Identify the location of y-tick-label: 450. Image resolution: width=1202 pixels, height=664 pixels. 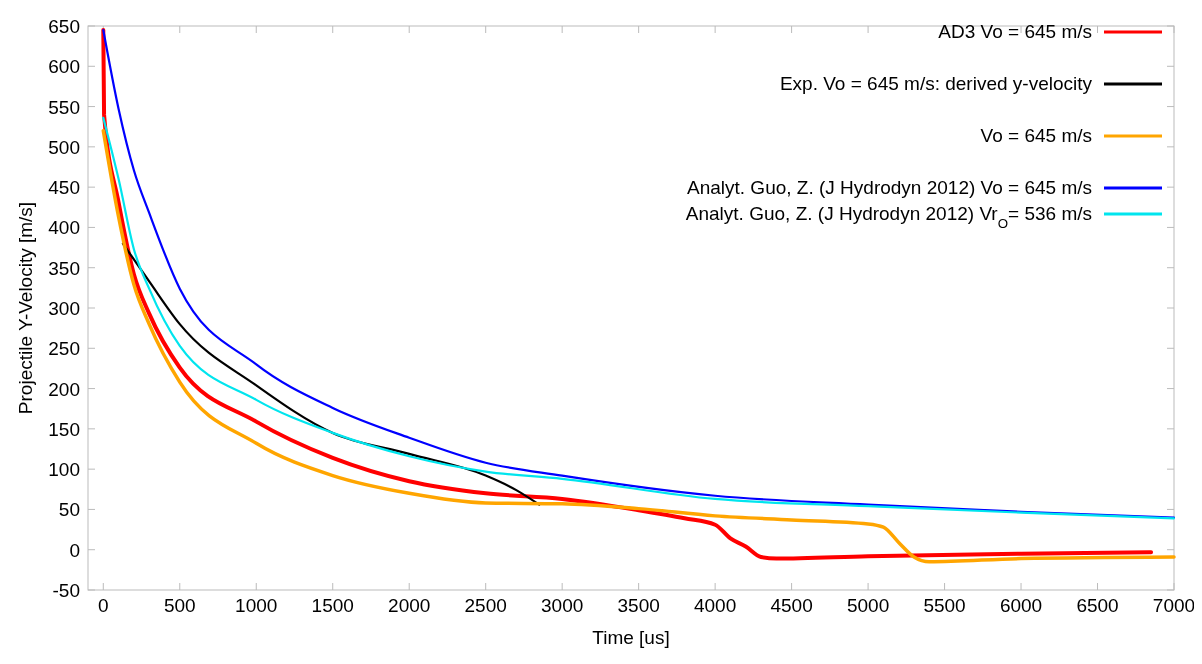
(64, 188).